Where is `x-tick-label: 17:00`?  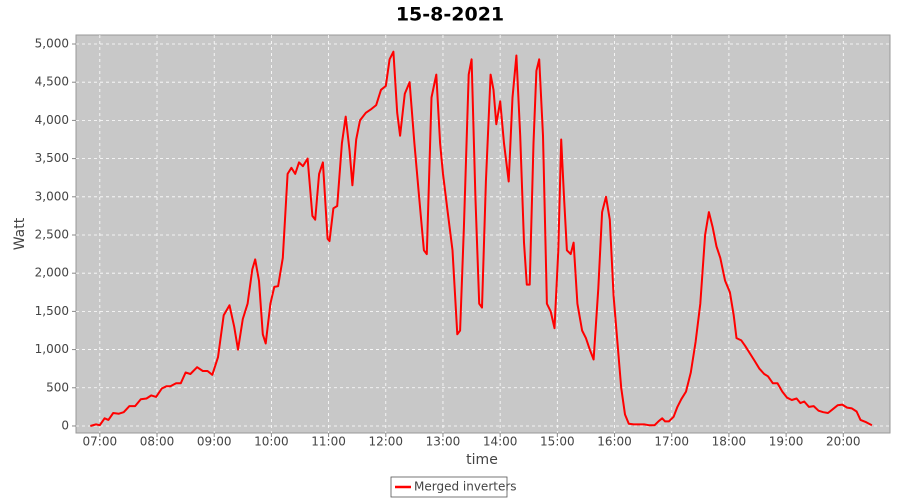 x-tick-label: 17:00 is located at coordinates (671, 442).